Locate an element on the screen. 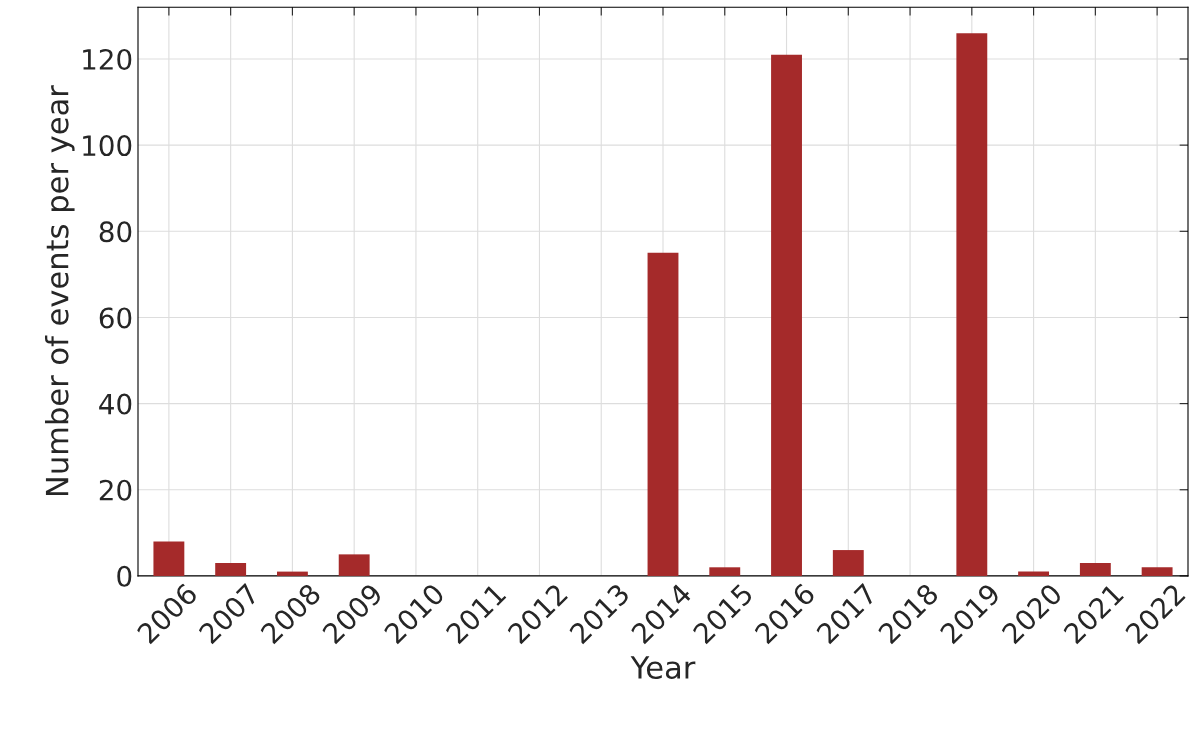 The height and width of the screenshot is (729, 1200). y-tick-label: 100 is located at coordinates (107, 146).